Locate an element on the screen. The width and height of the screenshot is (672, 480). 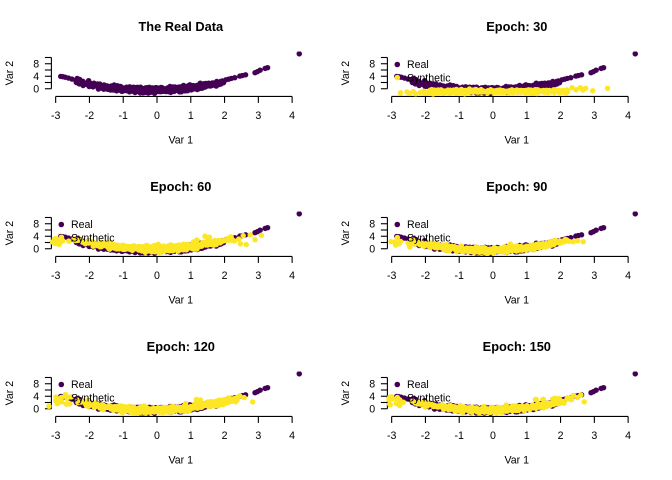
svg-text: The Real Data is located at coordinates (181, 26).